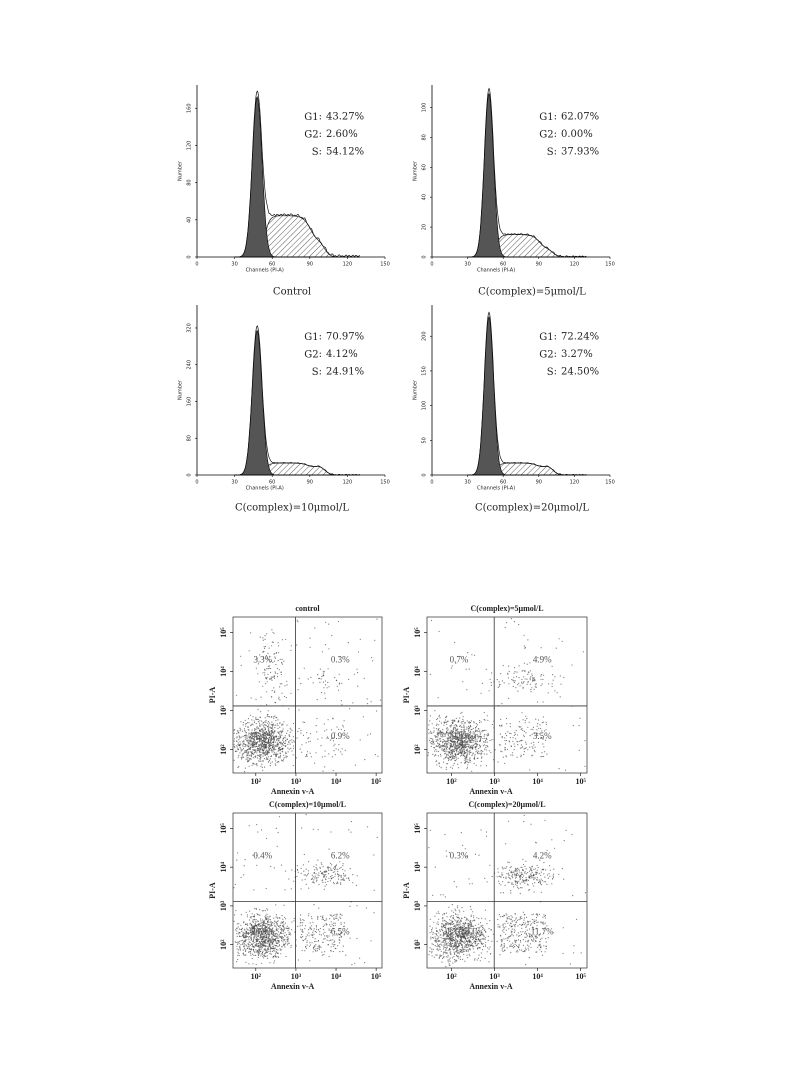  I want to click on x-tick-label: 10², so click(451, 781).